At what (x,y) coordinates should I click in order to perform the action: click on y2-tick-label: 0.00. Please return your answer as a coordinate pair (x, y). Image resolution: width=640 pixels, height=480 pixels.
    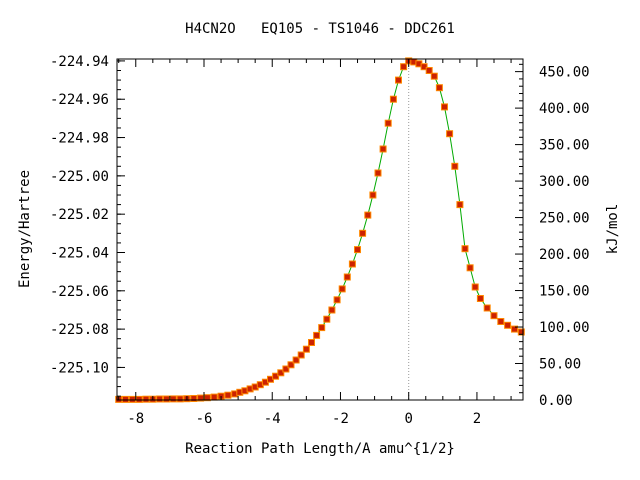
    Looking at the image, I should click on (556, 401).